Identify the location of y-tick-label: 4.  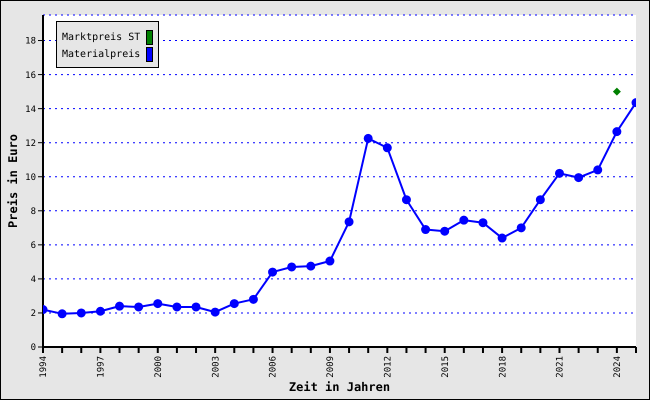
(33, 280).